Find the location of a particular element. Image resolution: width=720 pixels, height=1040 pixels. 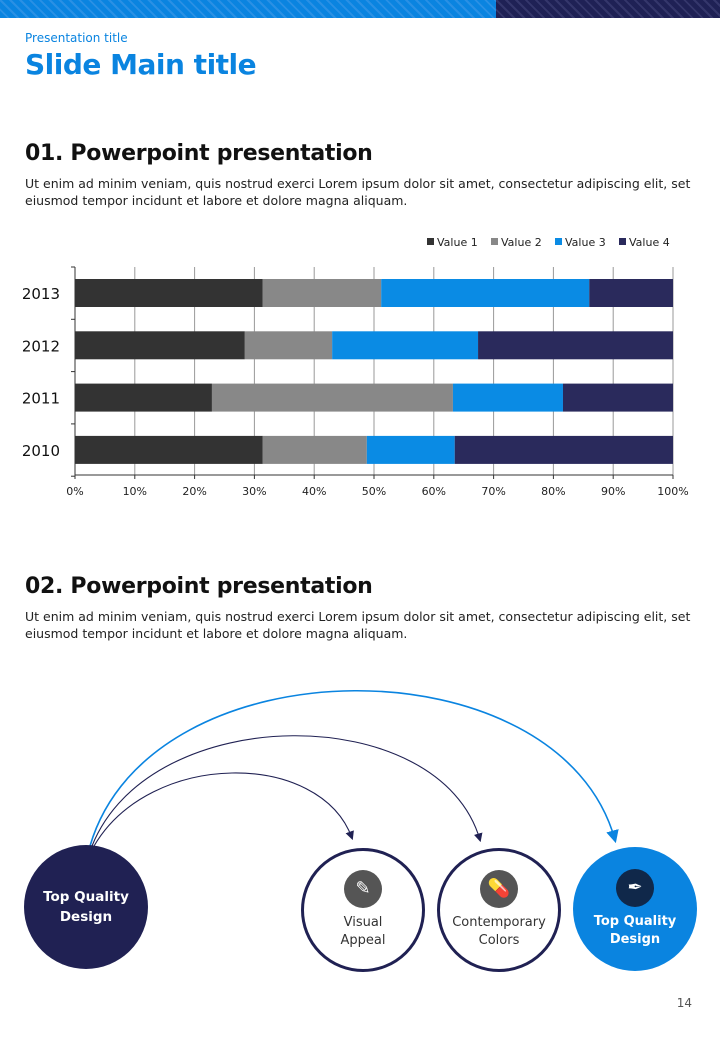

syringe-icon: ✒ is located at coordinates (635, 888).